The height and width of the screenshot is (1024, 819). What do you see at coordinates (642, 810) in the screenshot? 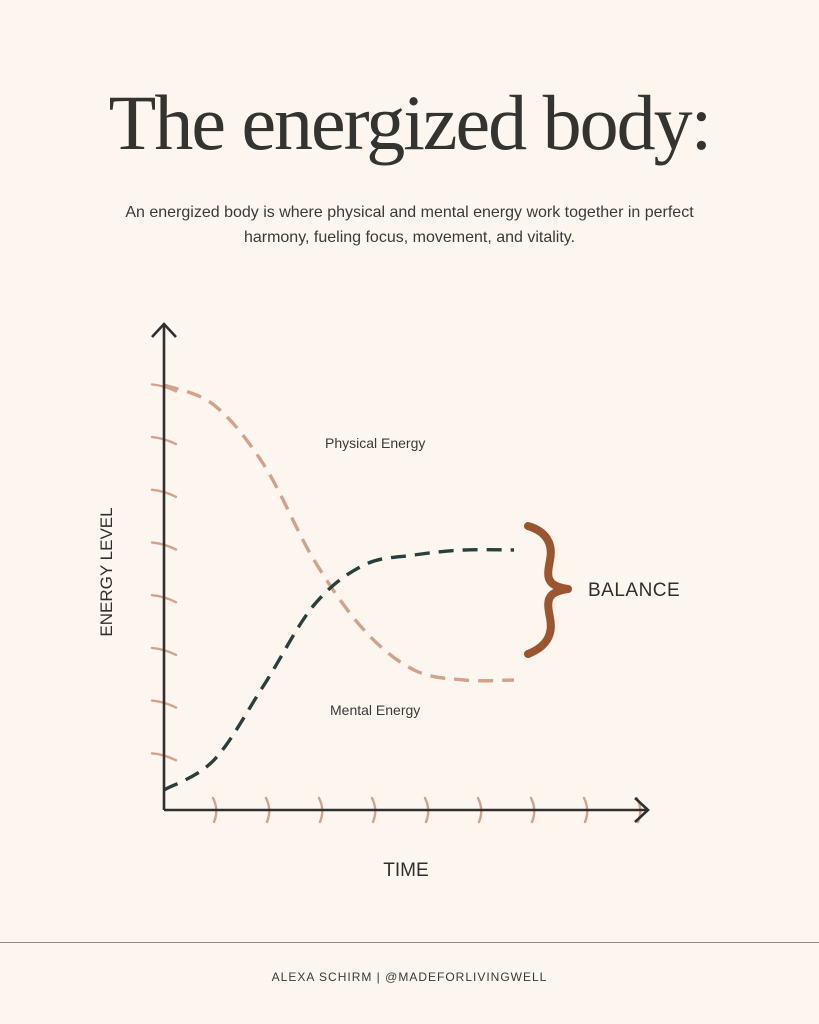
I see `x-axis-arrow` at bounding box center [642, 810].